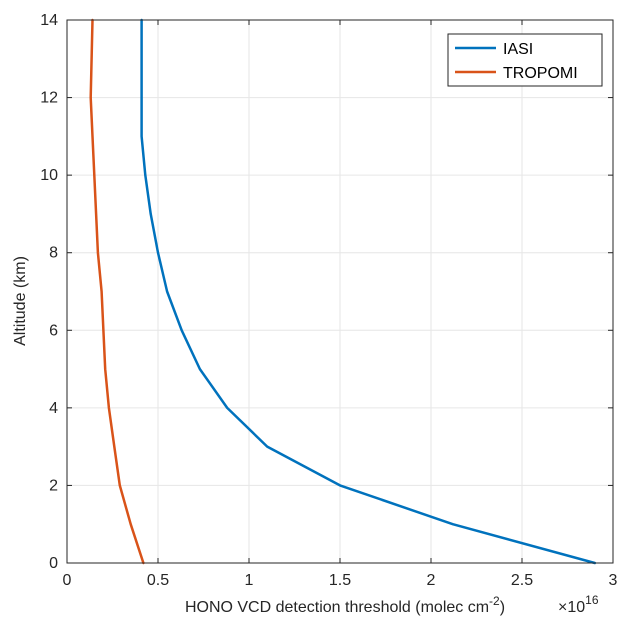 Image resolution: width=621 pixels, height=623 pixels. What do you see at coordinates (522, 580) in the screenshot?
I see `x-tick-label: 2.5` at bounding box center [522, 580].